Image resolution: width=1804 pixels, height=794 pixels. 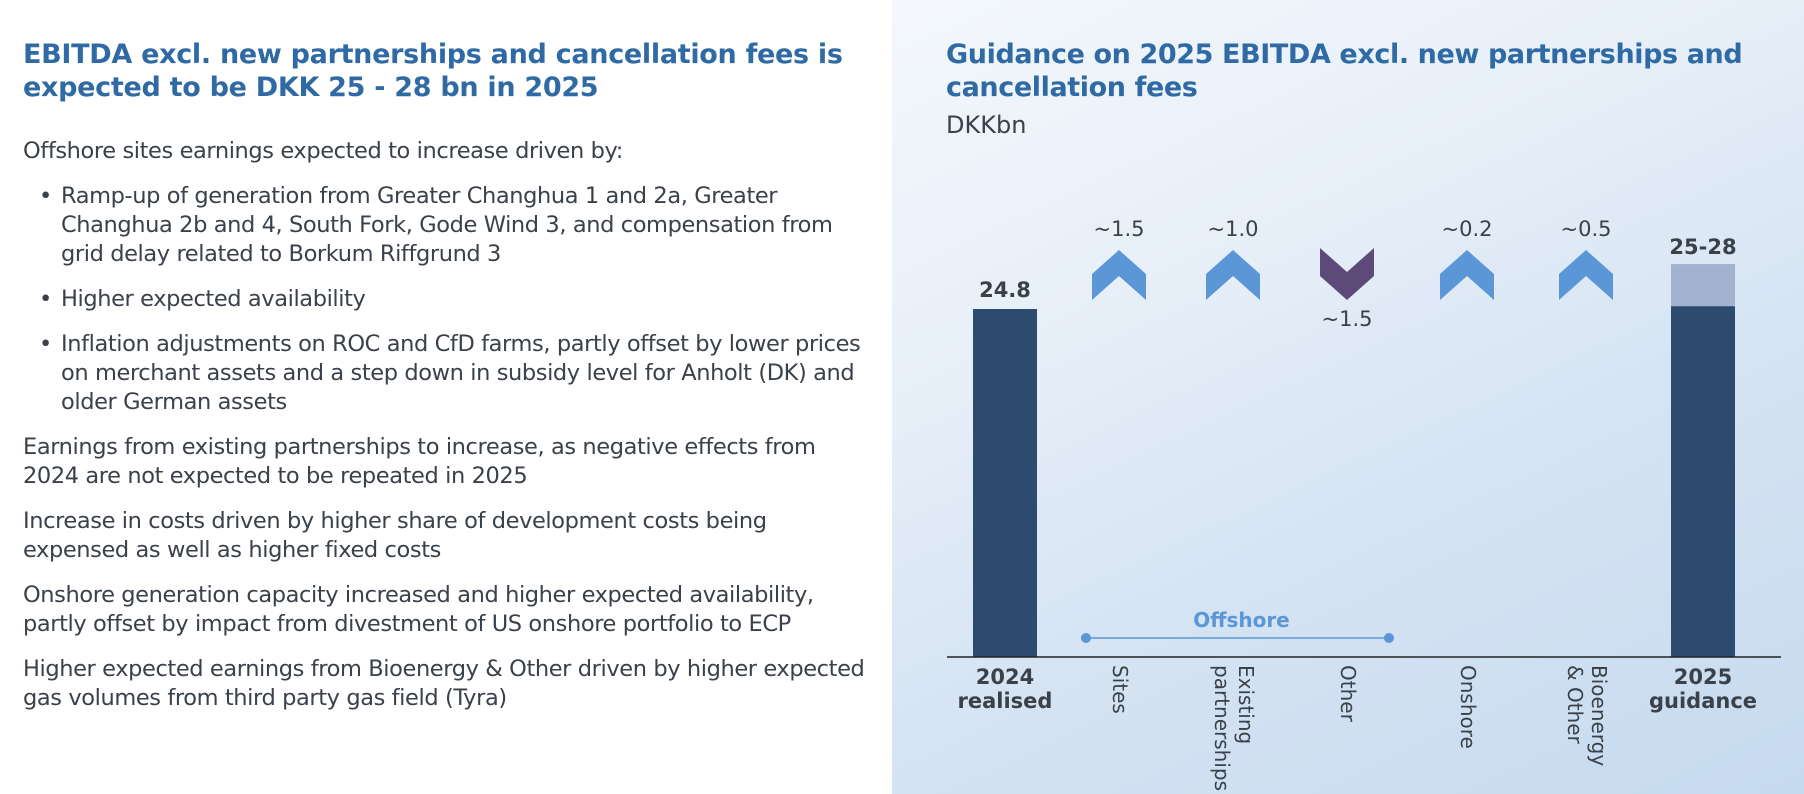 I want to click on bullet-text: Higher expected availability, so click(x=213, y=299).